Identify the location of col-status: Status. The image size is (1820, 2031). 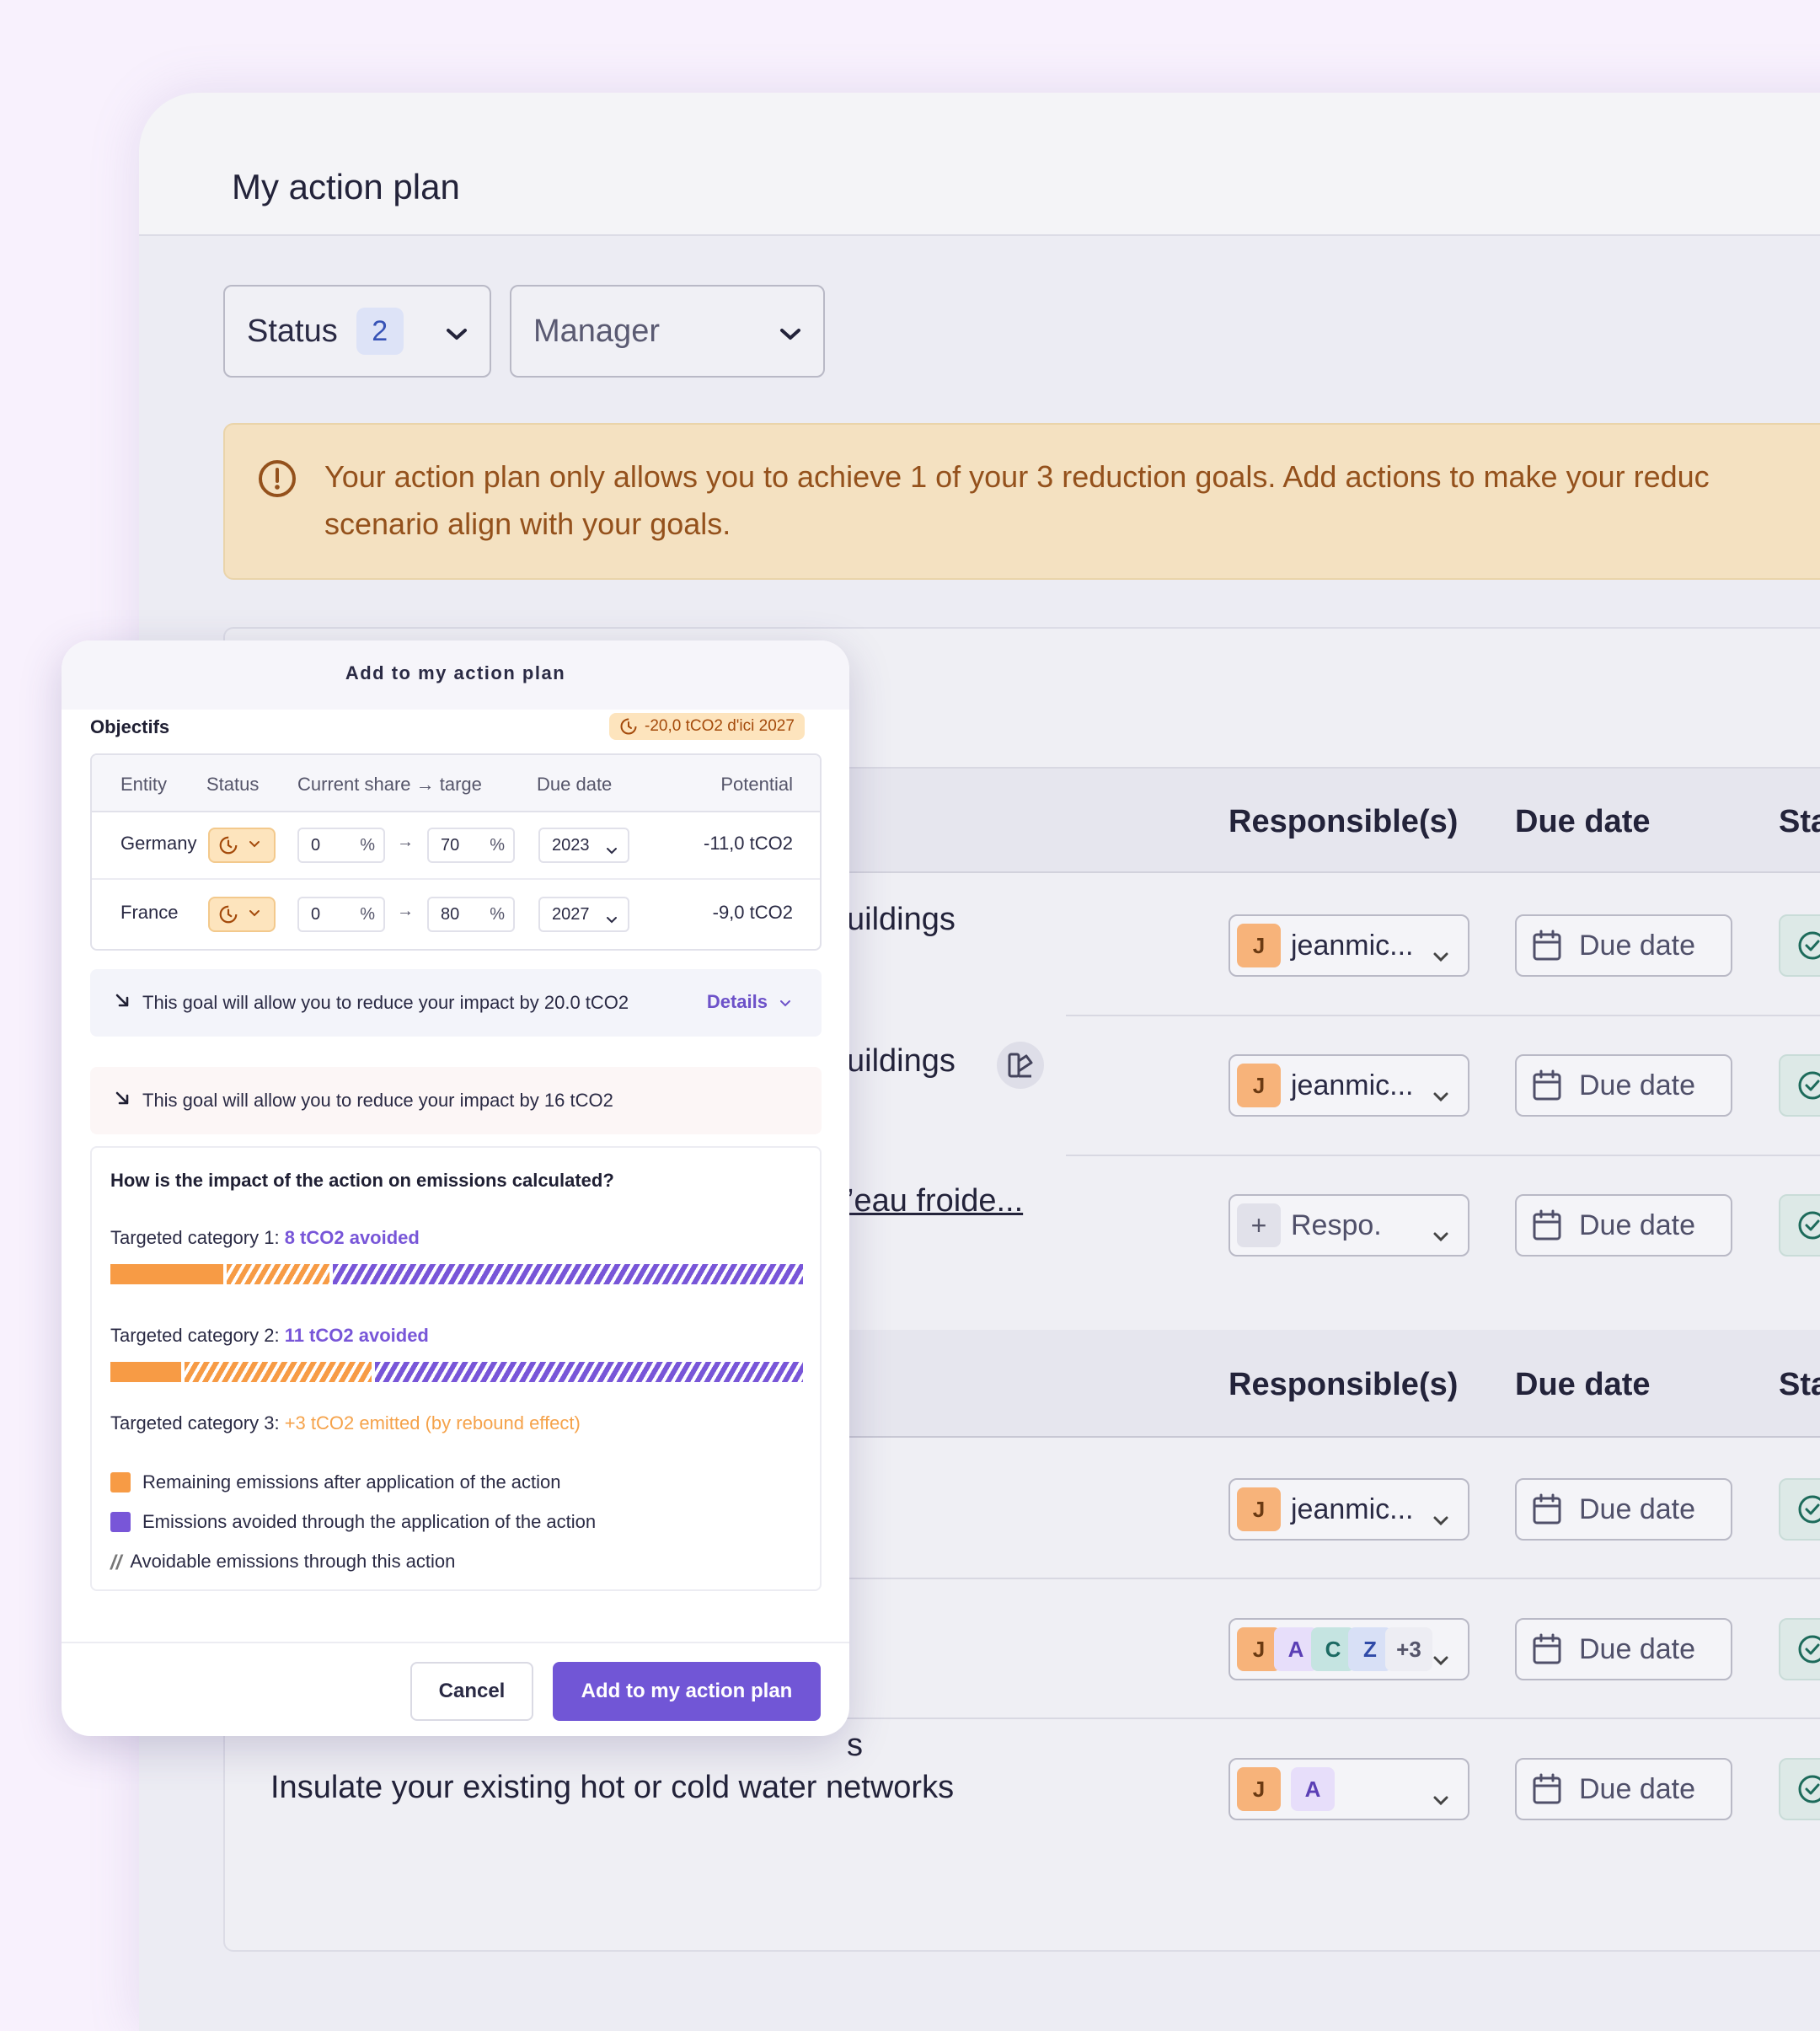
(233, 784).